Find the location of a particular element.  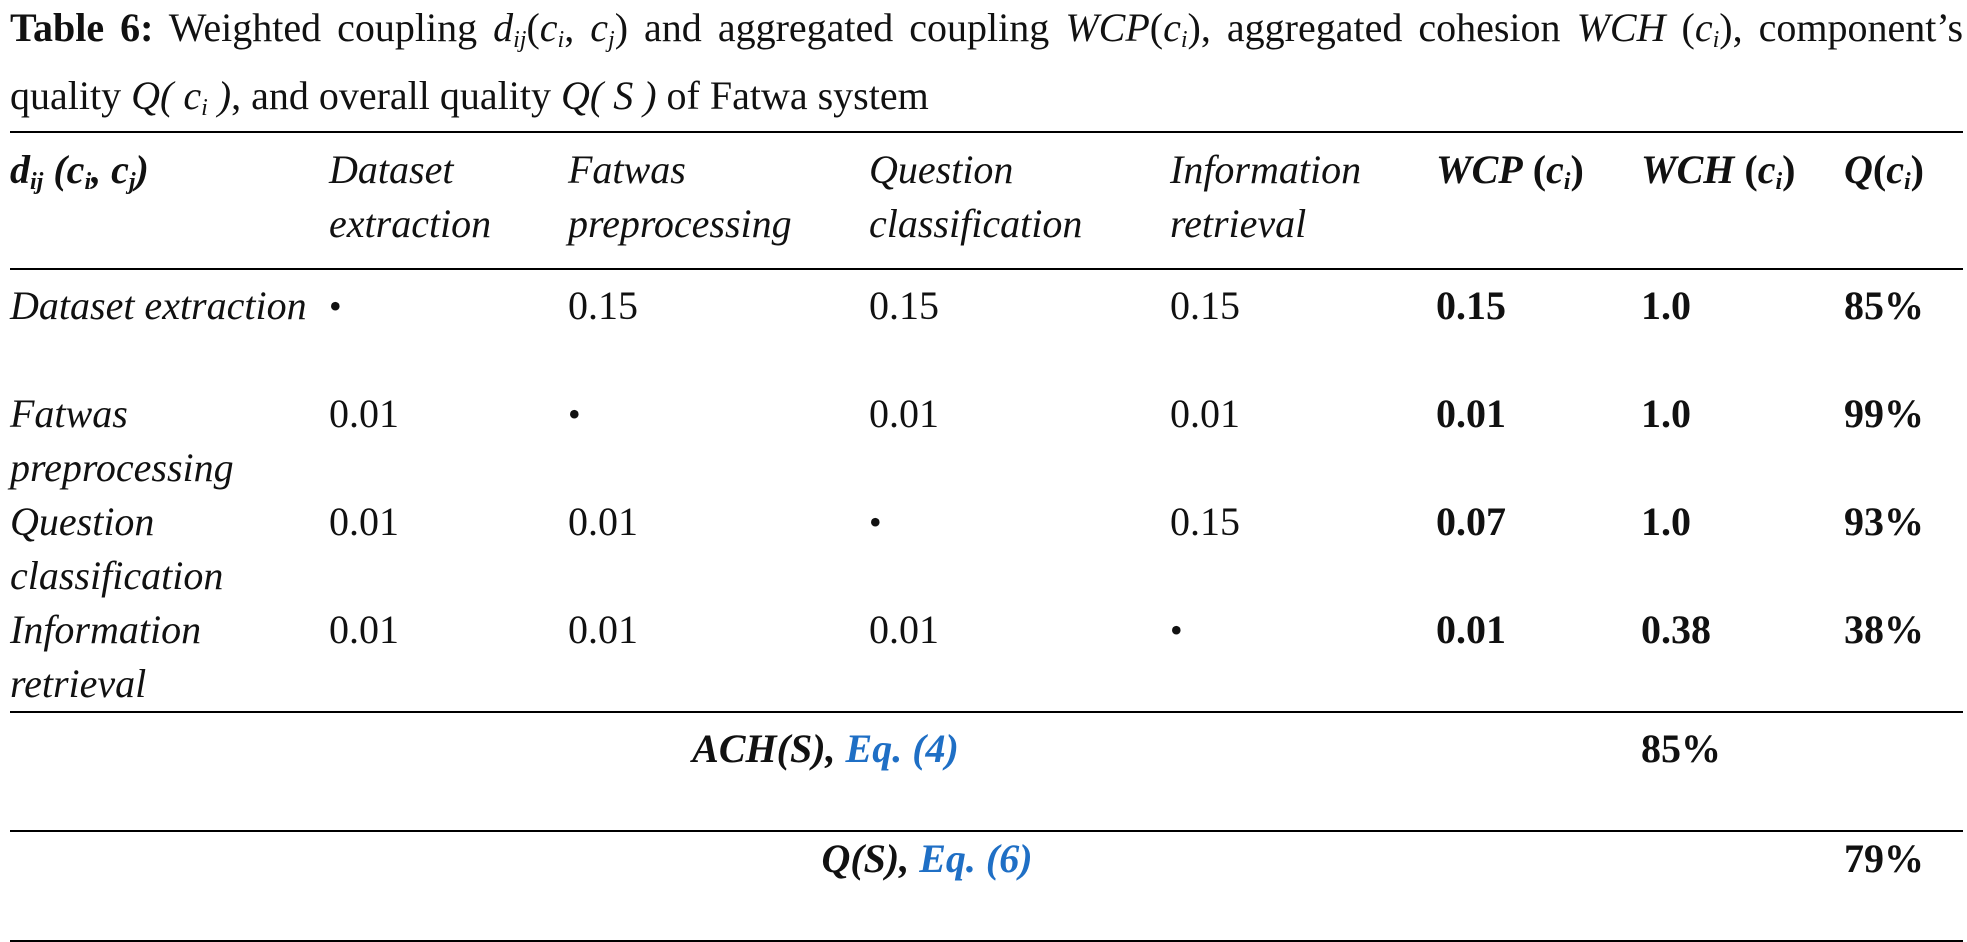

ach-row: ACH(S), Eq. (4) 85% is located at coordinates (986, 771).